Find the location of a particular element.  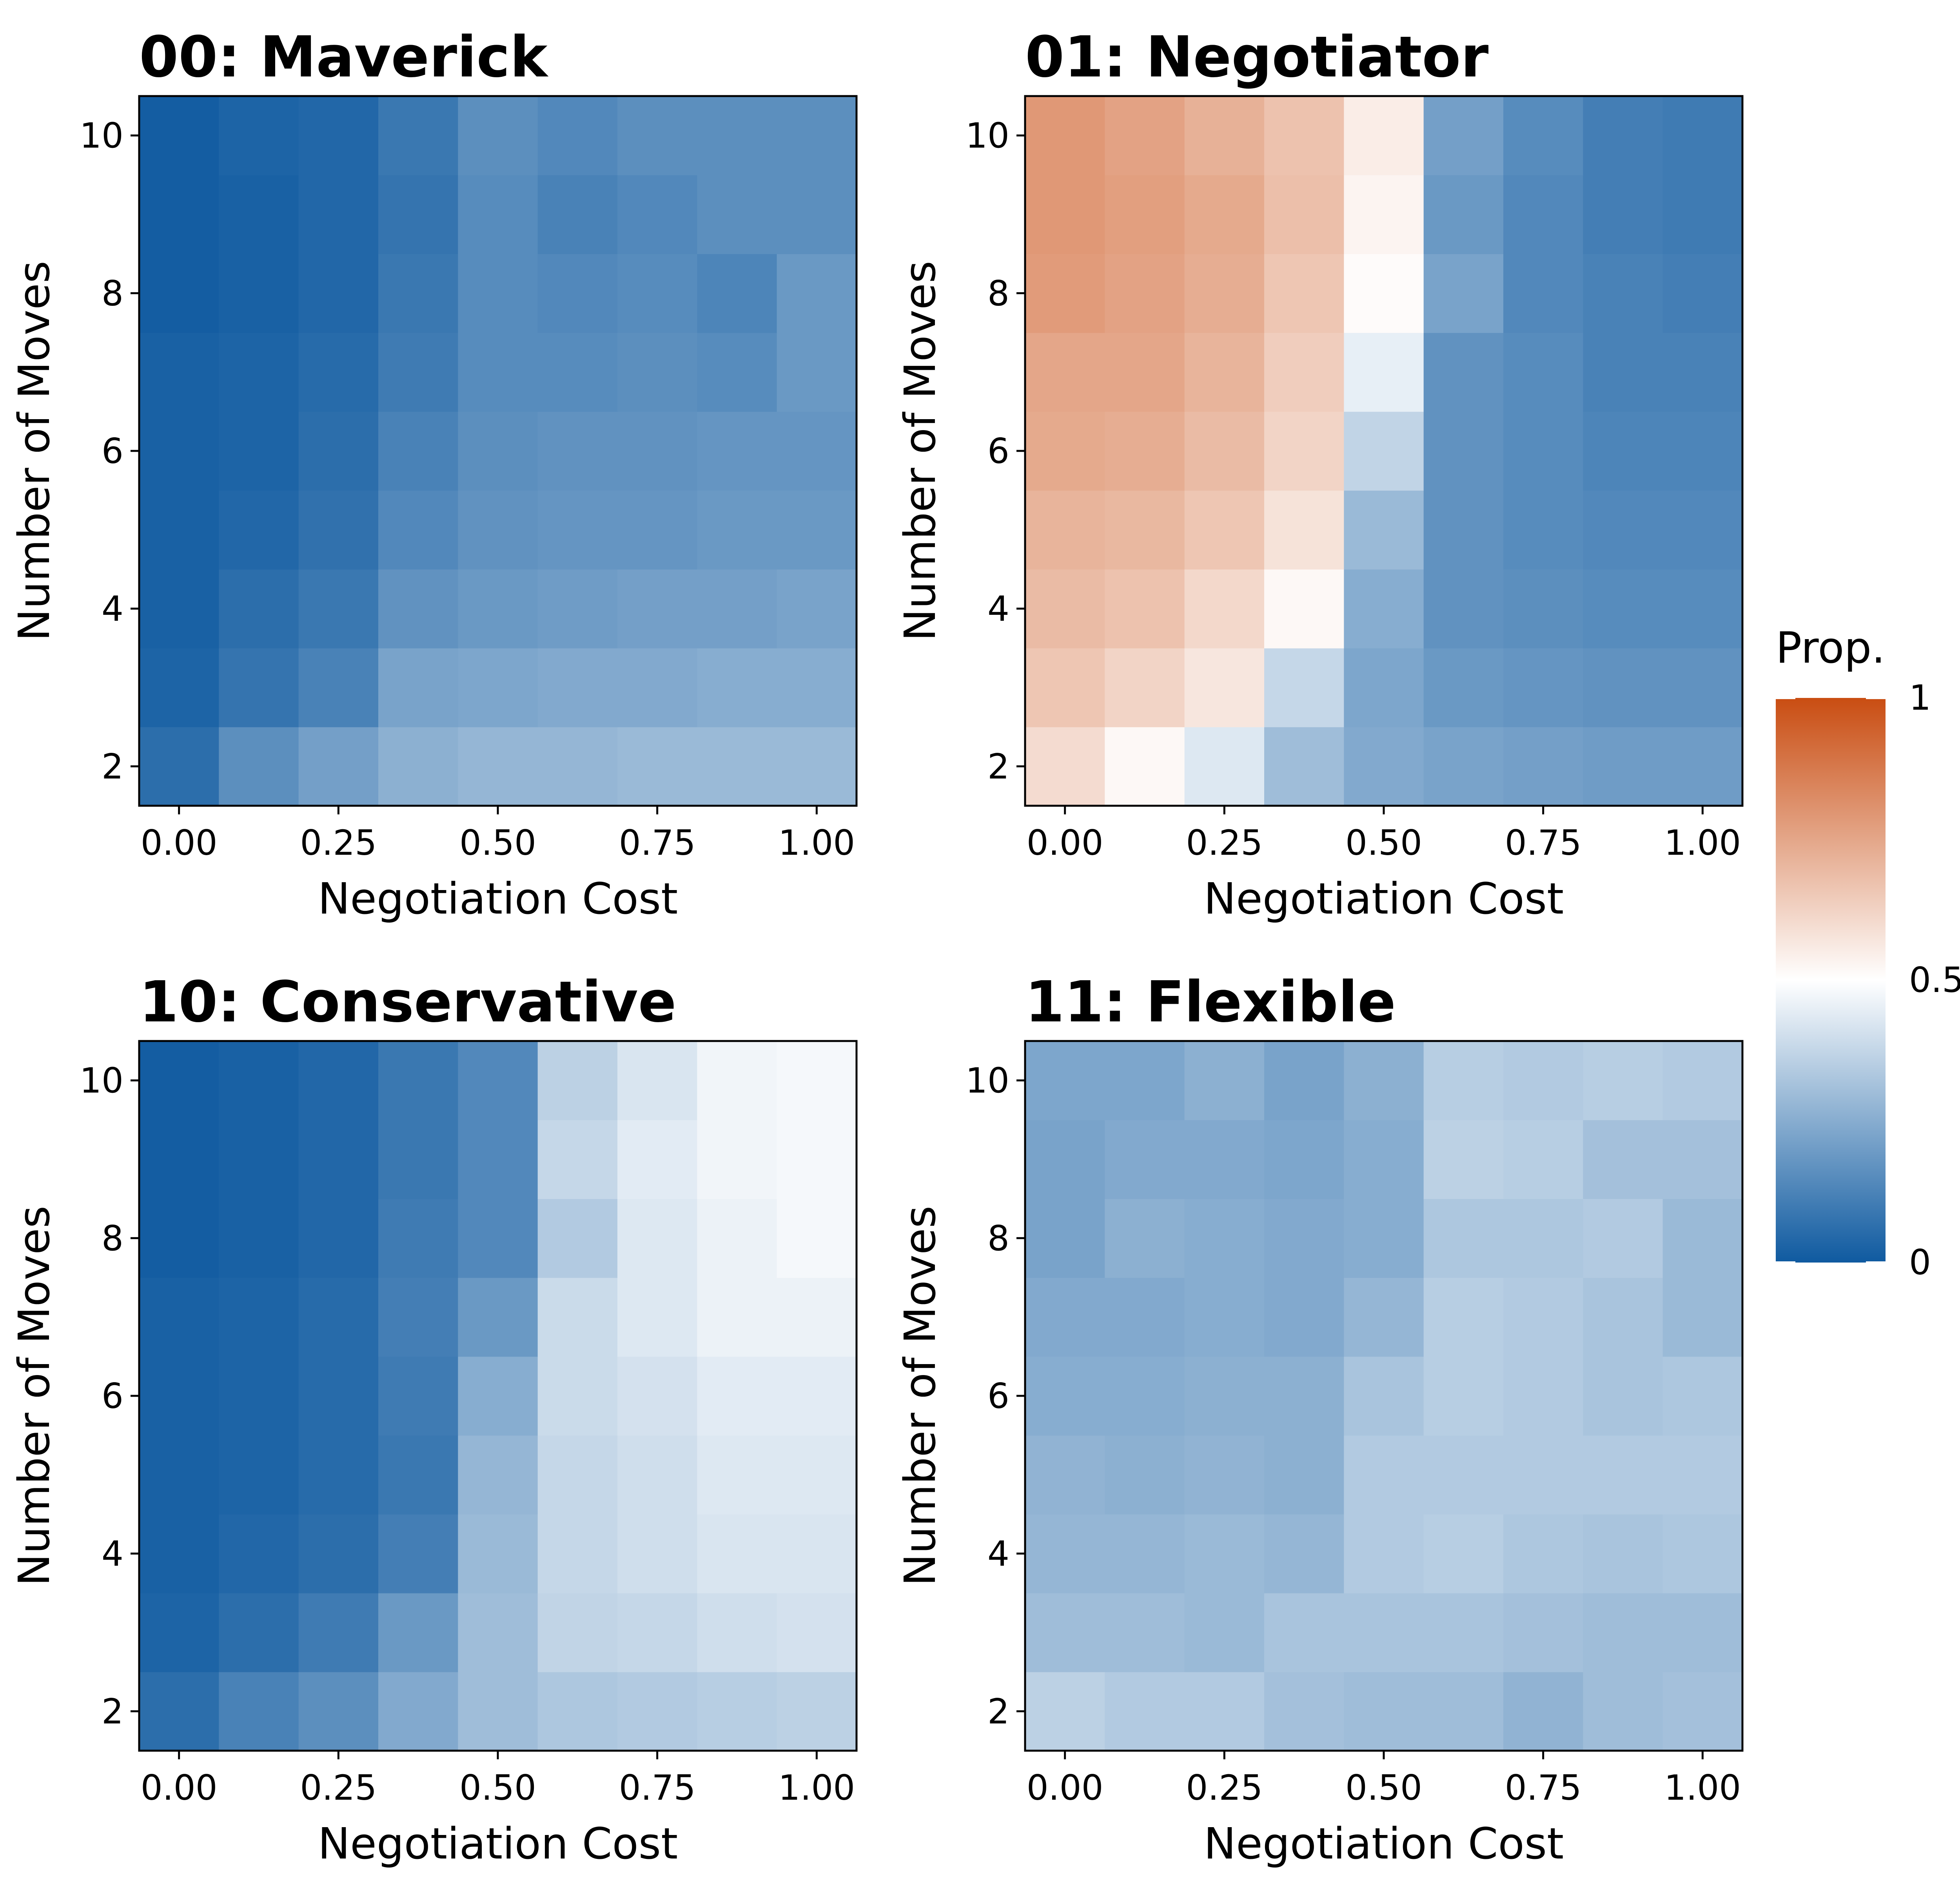

x-tick-label: 0.25 is located at coordinates (1224, 1788).